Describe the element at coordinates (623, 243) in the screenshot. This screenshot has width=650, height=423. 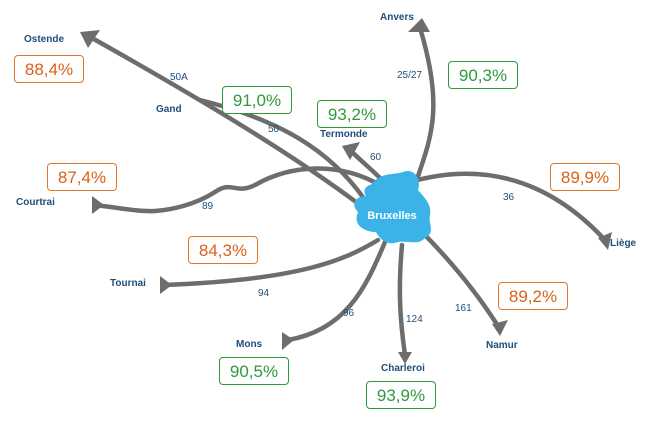
I see `city-liege: Liège` at that location.